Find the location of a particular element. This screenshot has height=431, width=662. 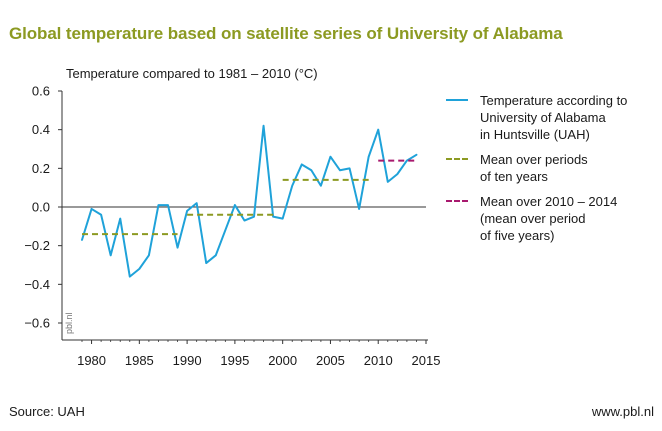

y-tick-label: 0.6 is located at coordinates (41, 91).